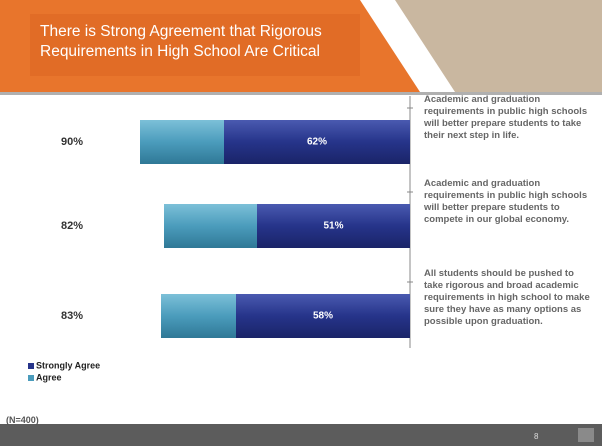  What do you see at coordinates (536, 436) in the screenshot?
I see `page-number: 8` at bounding box center [536, 436].